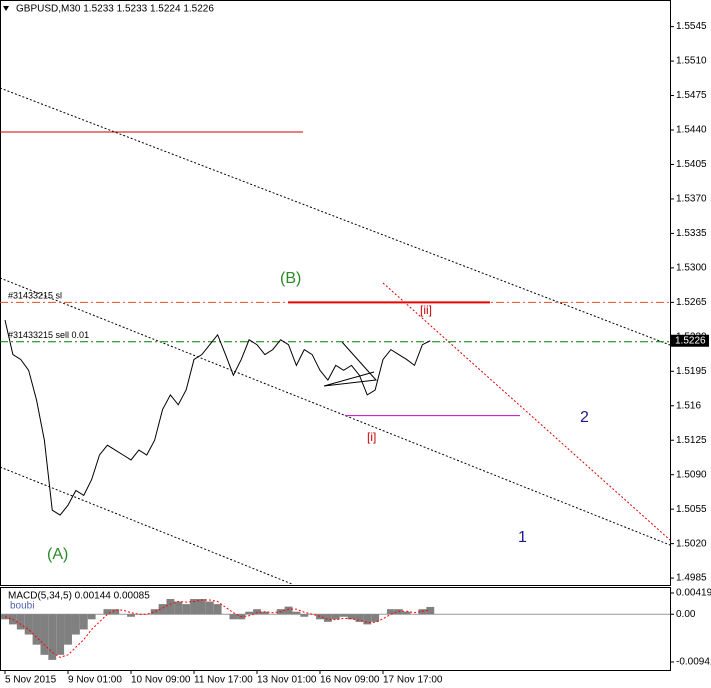  Describe the element at coordinates (691, 474) in the screenshot. I see `y-tick-label: 1.5090` at that location.